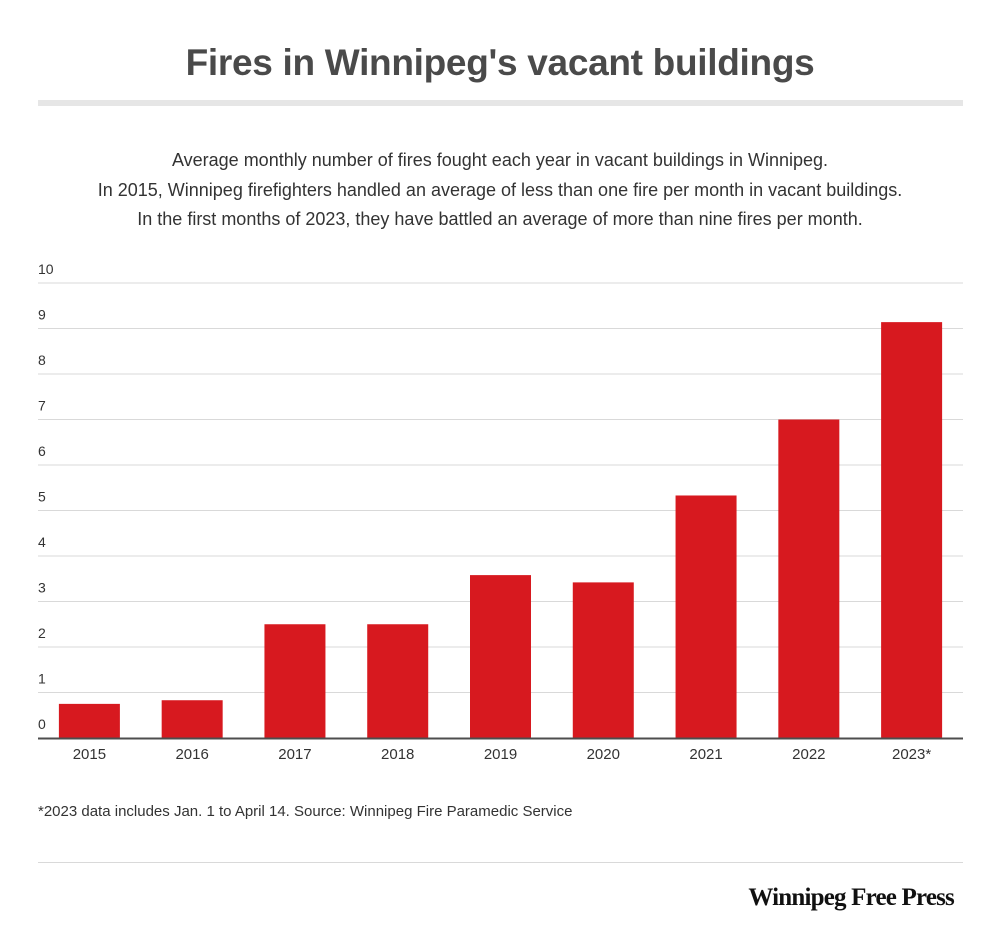 This screenshot has width=1000, height=941. What do you see at coordinates (42, 633) in the screenshot?
I see `y-tick-label: 2` at bounding box center [42, 633].